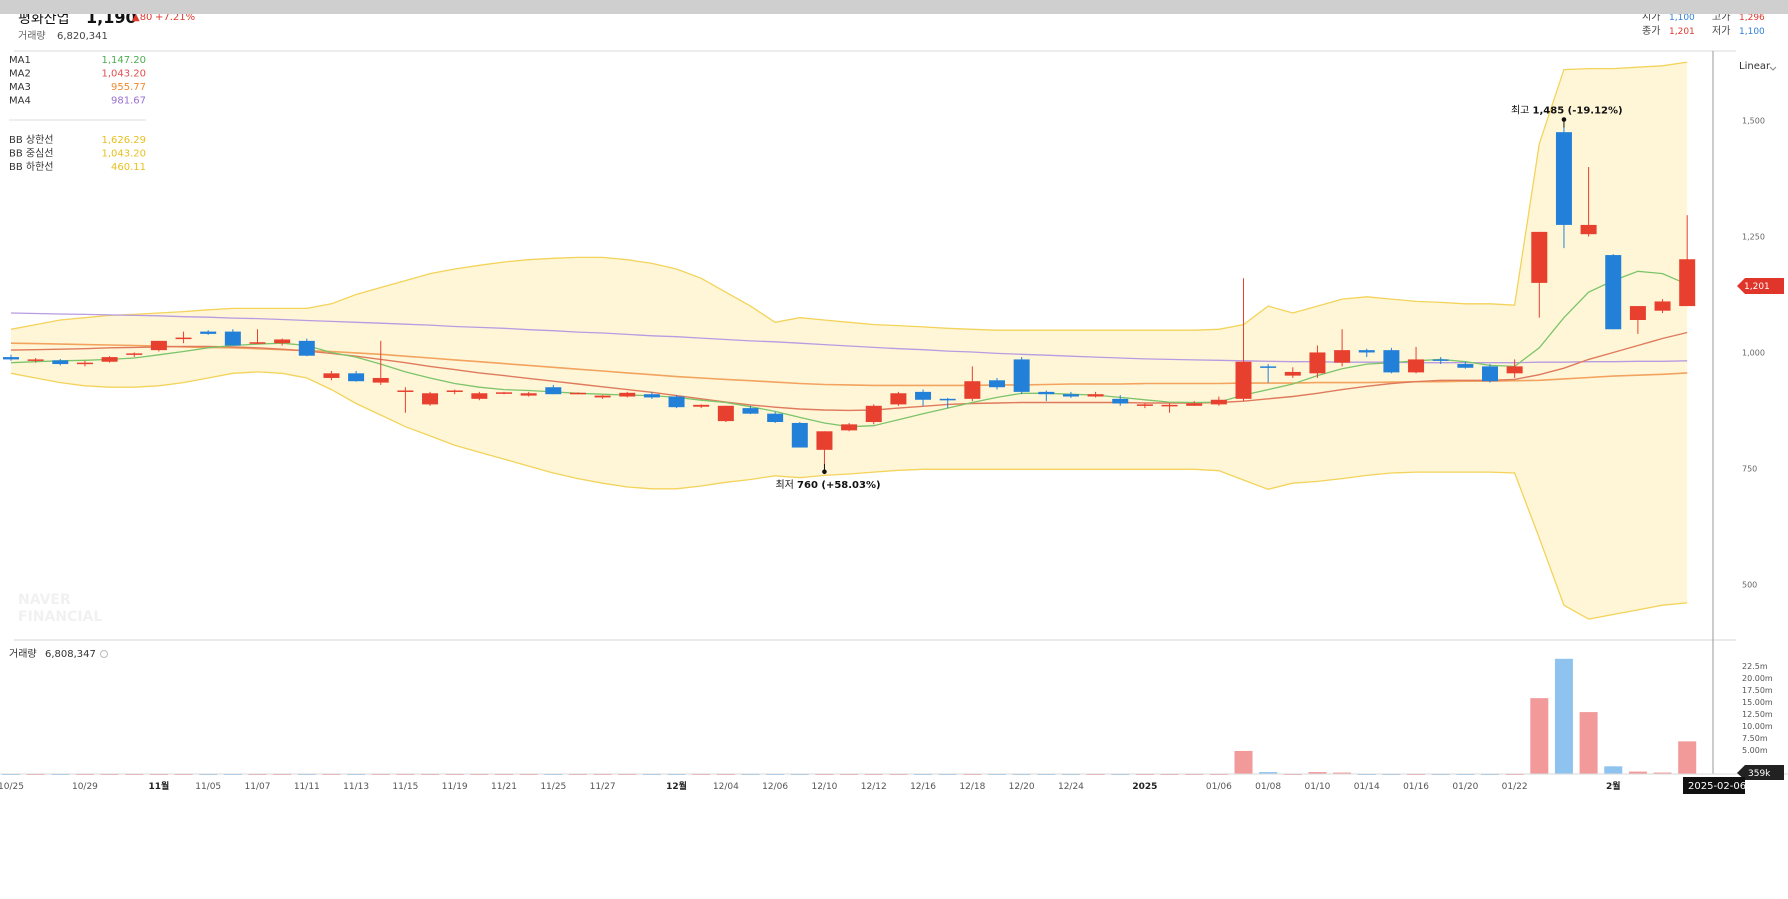 This screenshot has height=899, width=1788. Describe the element at coordinates (208, 787) in the screenshot. I see `date-axis-tick: 11/05` at that location.